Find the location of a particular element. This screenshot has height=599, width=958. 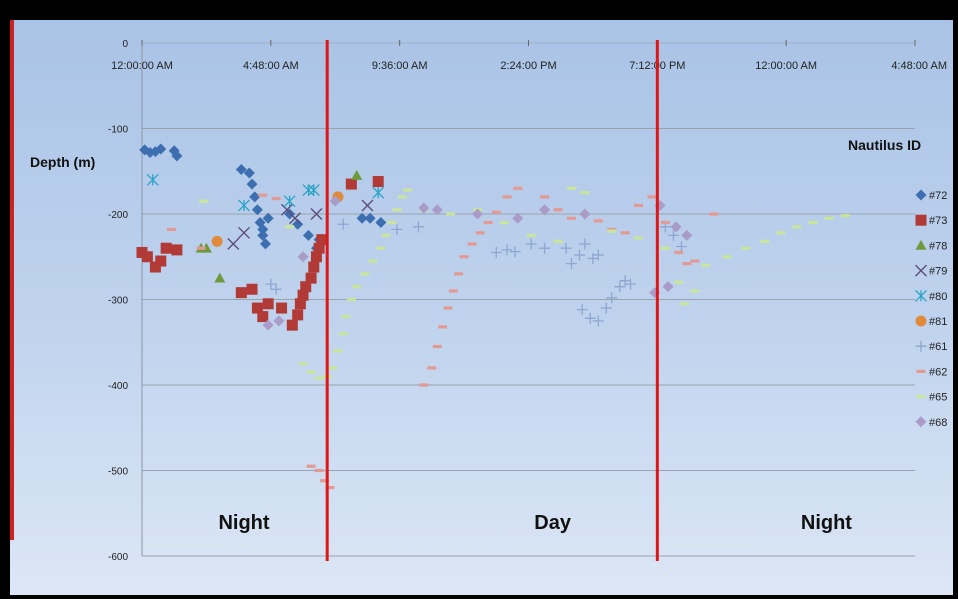

legend-entry: #81 is located at coordinates (931, 321).